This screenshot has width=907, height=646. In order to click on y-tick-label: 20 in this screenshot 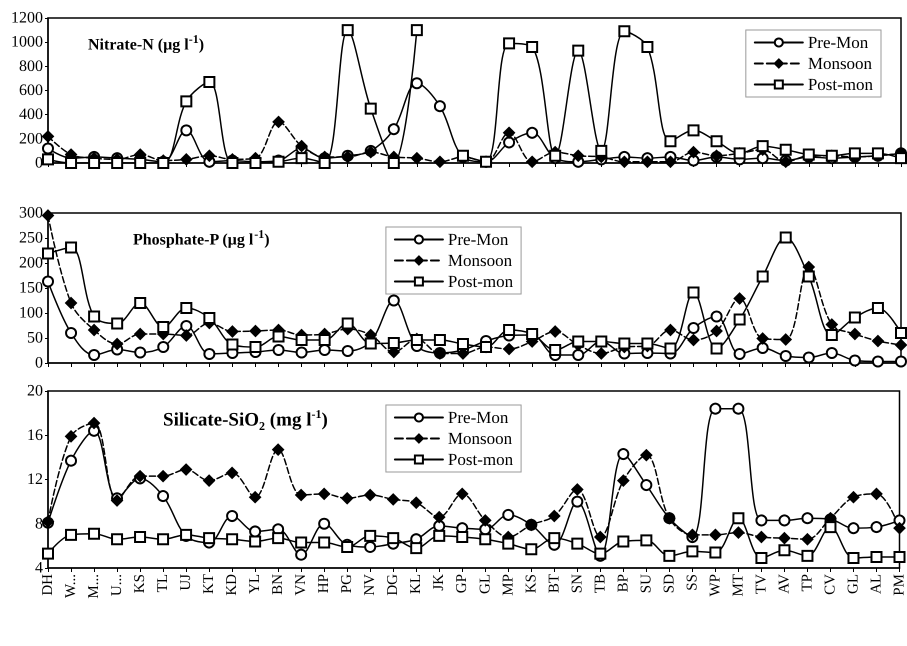, I will do `click(35, 391)`.